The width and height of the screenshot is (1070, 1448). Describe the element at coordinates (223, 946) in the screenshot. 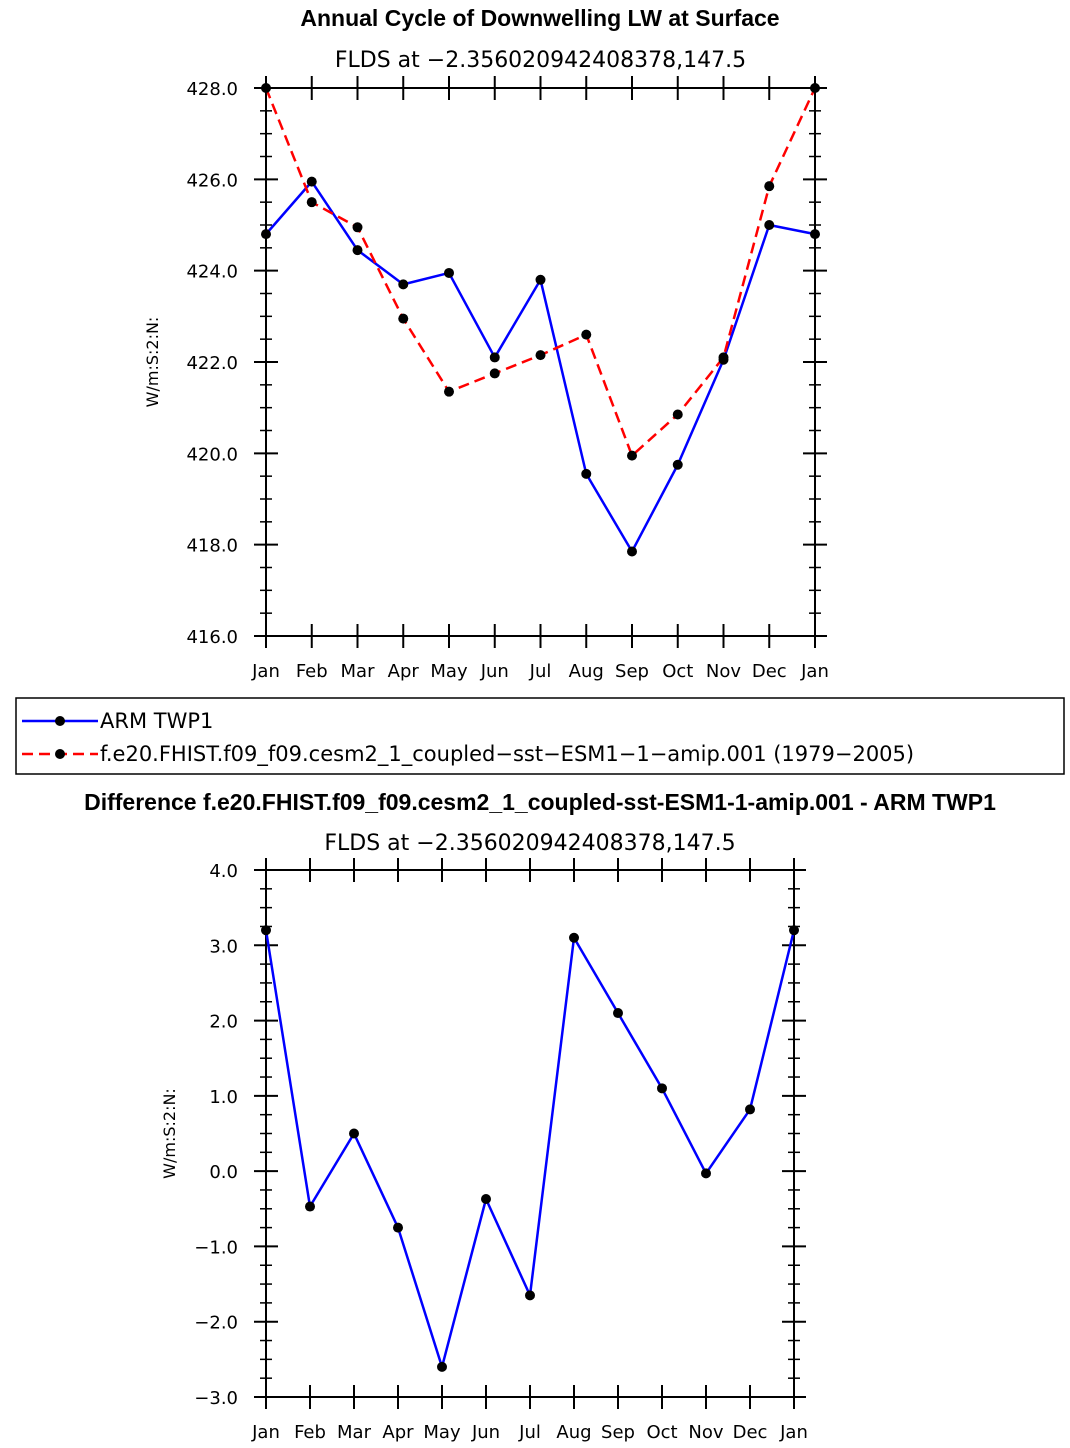

I see `y-tick-label: 3.0` at that location.